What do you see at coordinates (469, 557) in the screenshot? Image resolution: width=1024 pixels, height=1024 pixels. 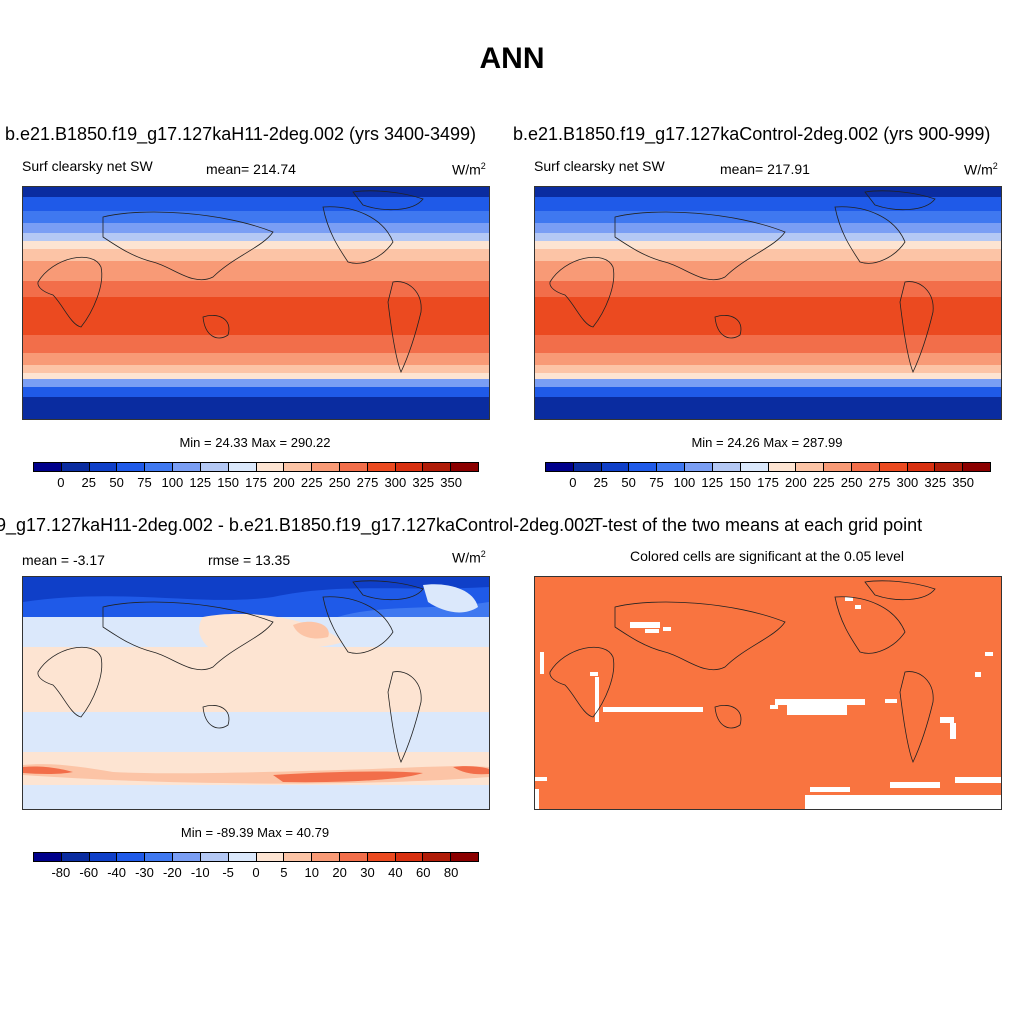 I see `diff-units-label: W/m2` at bounding box center [469, 557].